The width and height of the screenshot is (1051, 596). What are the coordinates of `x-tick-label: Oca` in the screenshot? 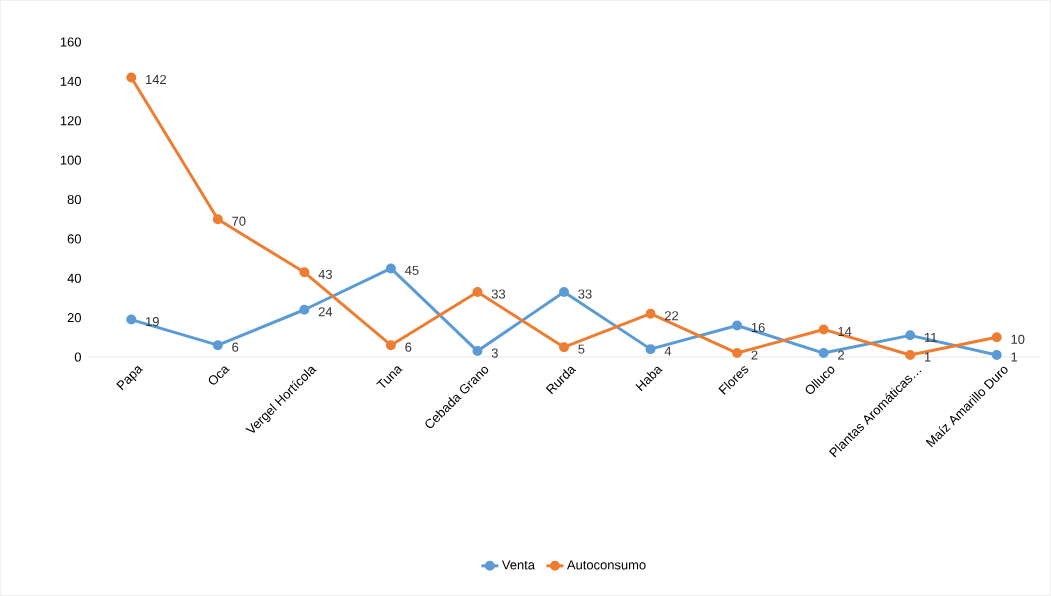 It's located at (219, 375).